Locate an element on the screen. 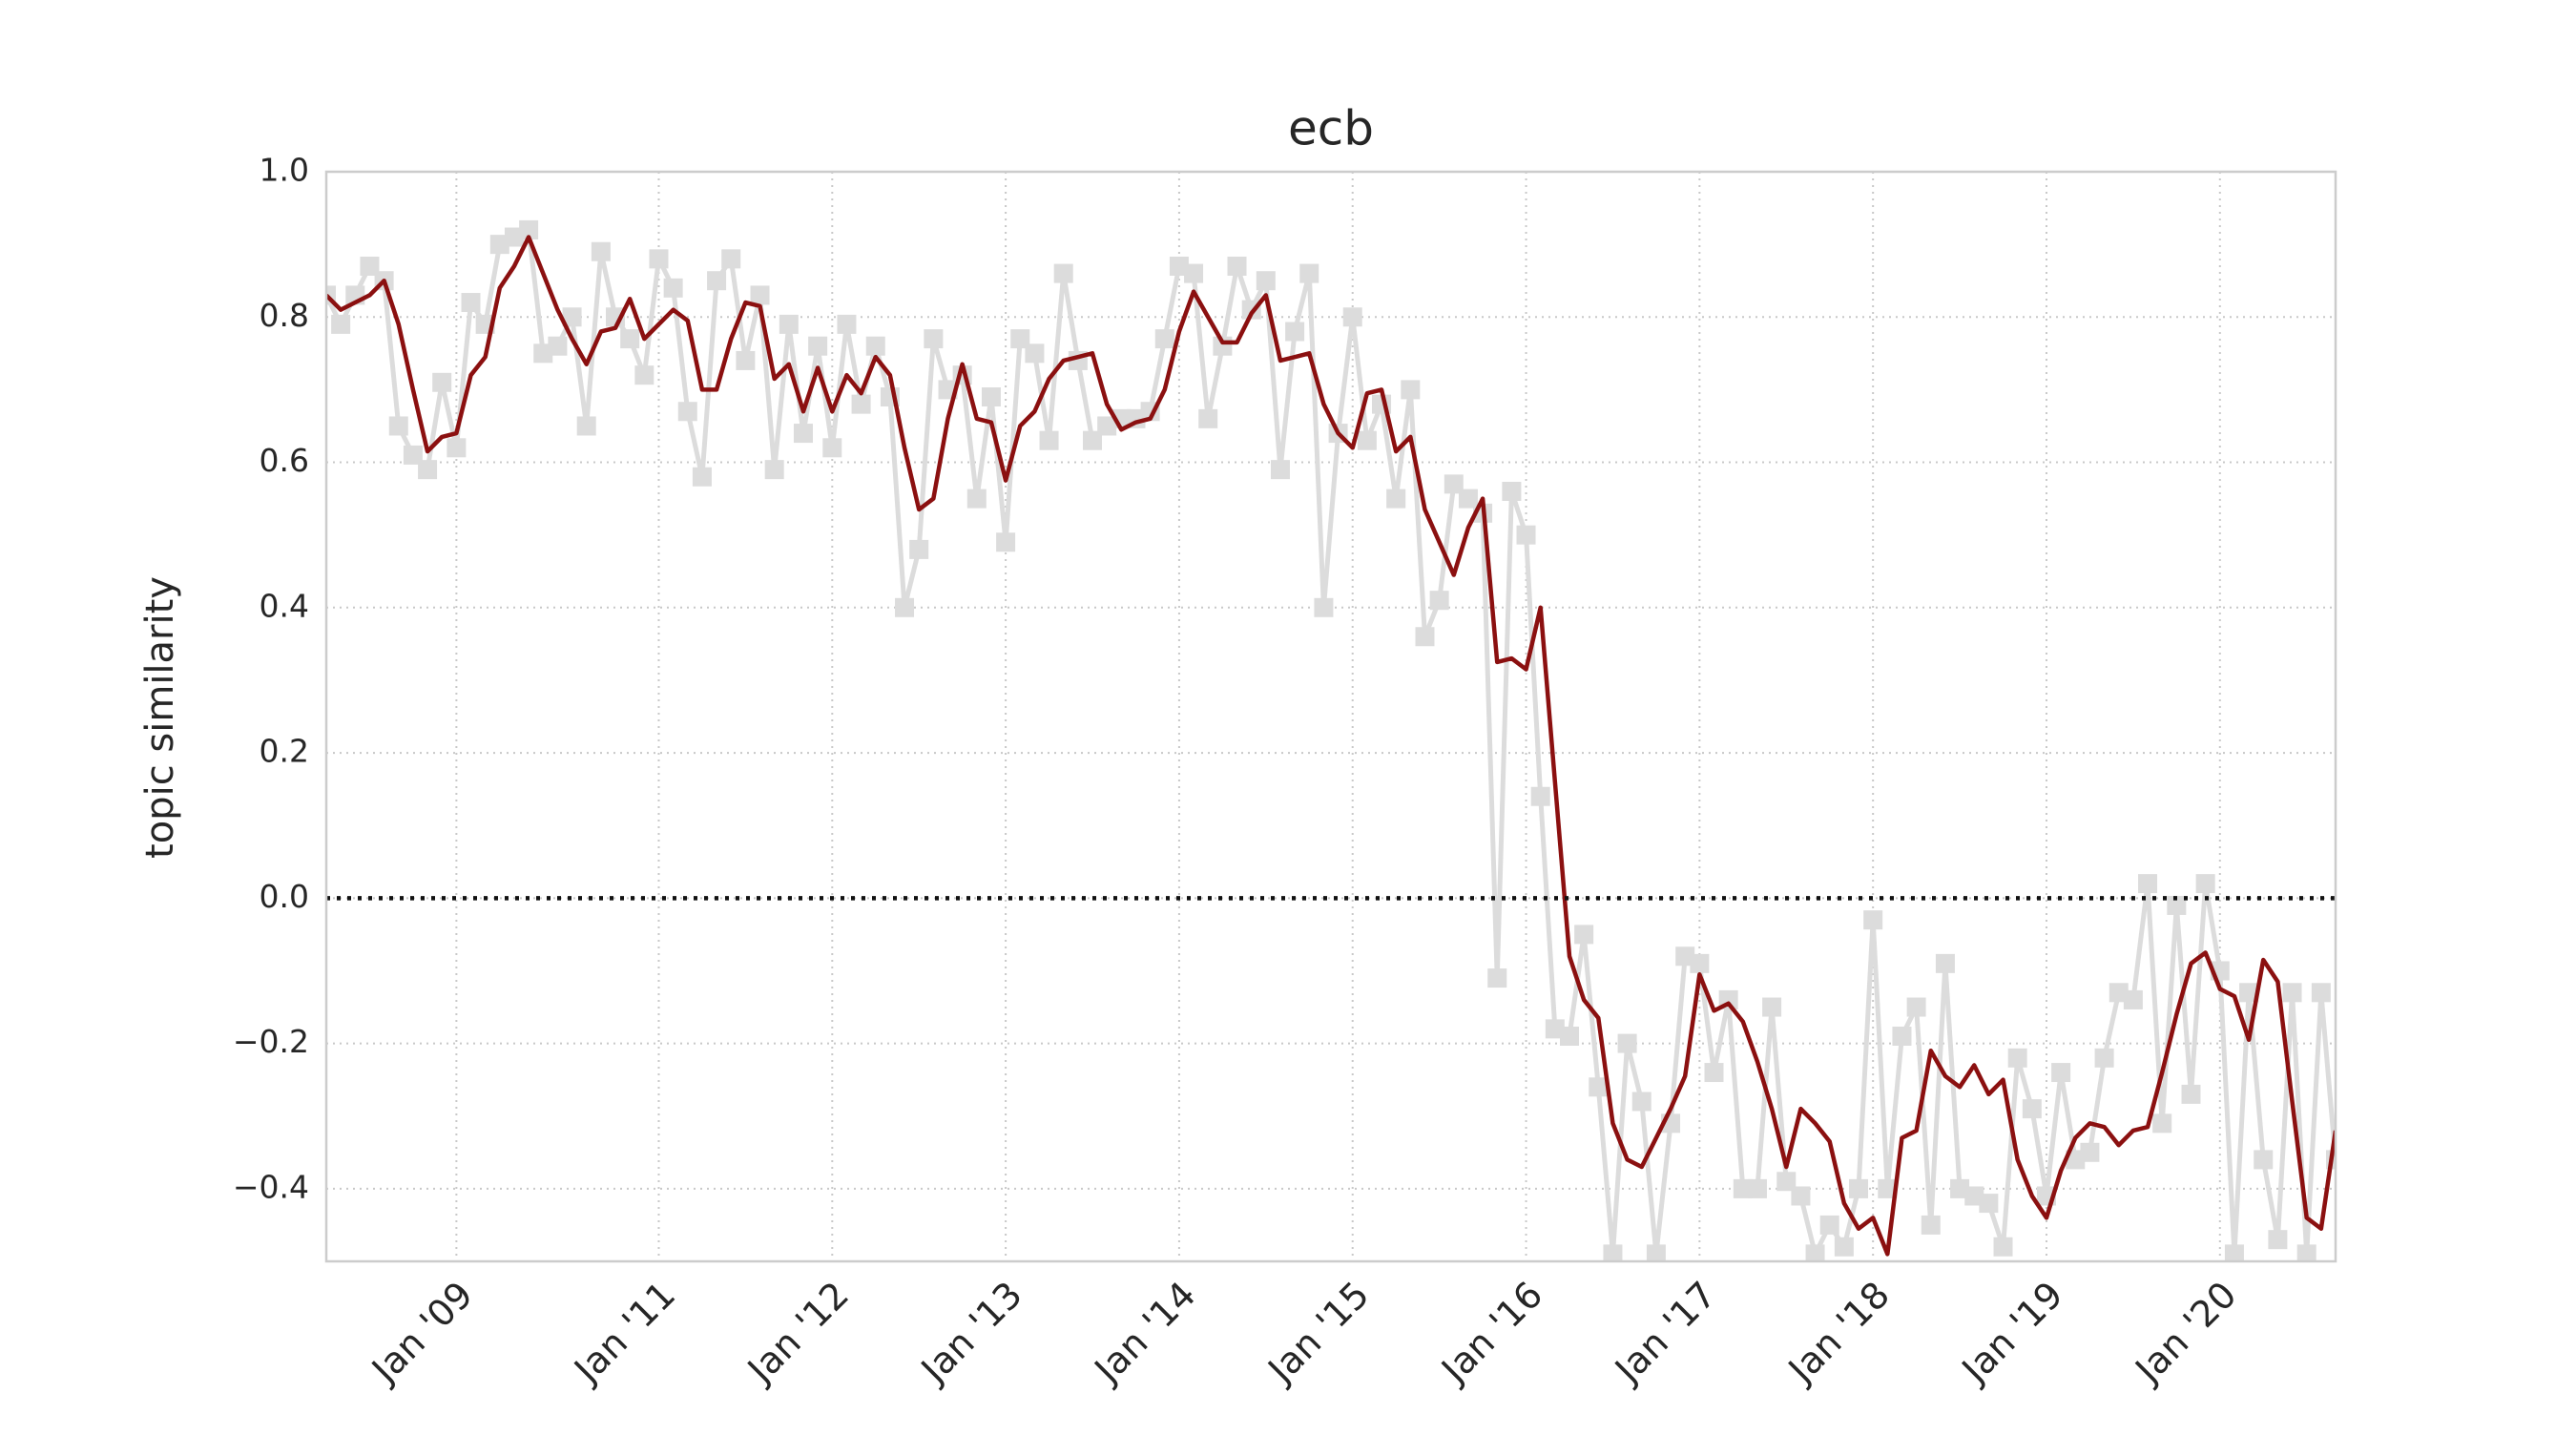  y-tick-label: −0.2 is located at coordinates (271, 1041).